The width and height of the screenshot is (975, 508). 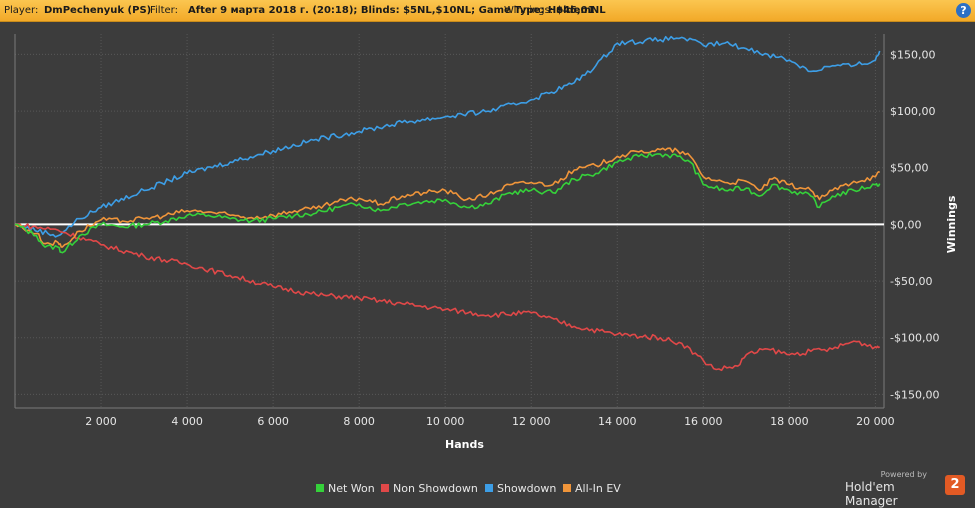 What do you see at coordinates (575, 10) in the screenshot?
I see `winnings-value: $46,01` at bounding box center [575, 10].